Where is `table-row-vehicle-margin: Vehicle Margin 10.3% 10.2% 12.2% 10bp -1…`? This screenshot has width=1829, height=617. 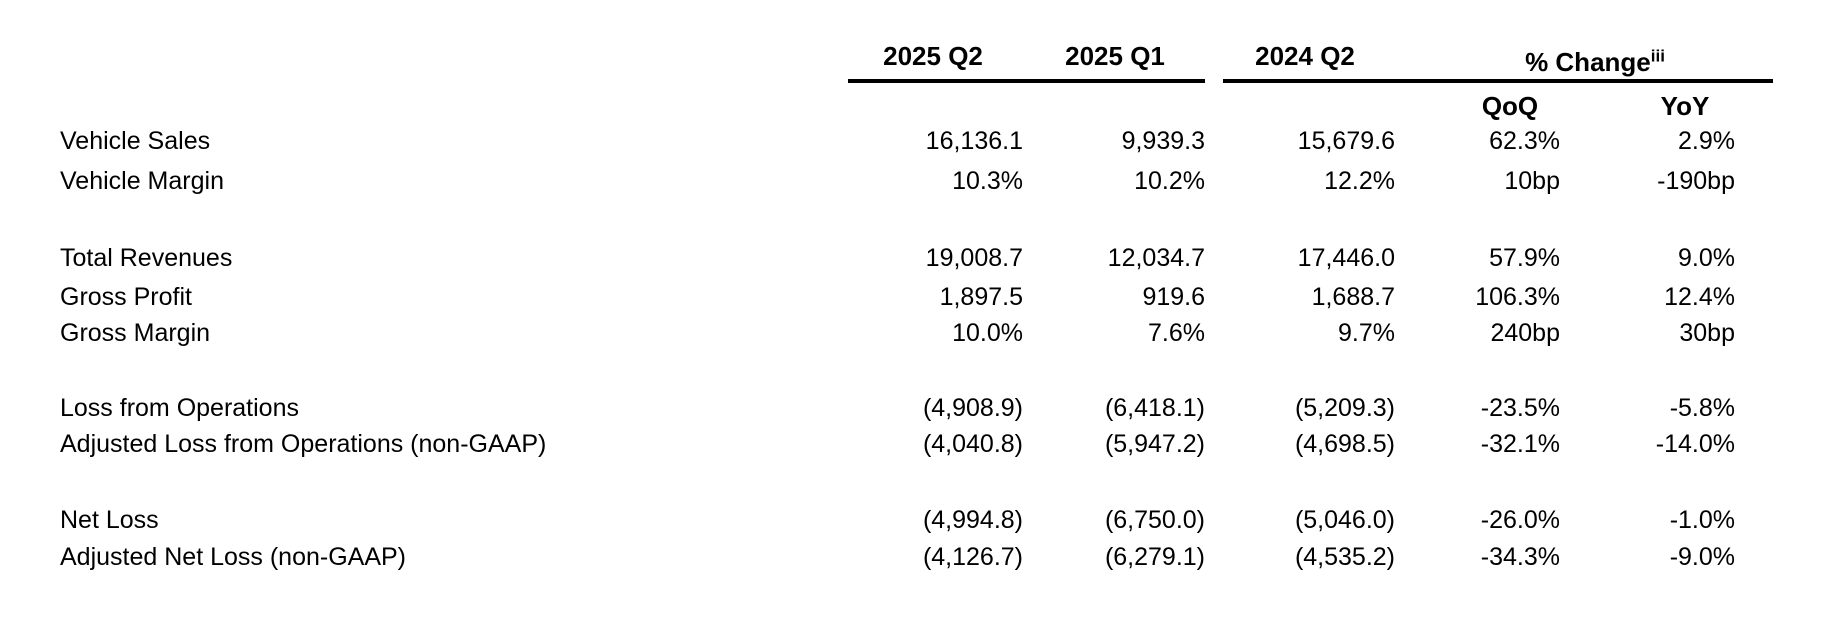 table-row-vehicle-margin: Vehicle Margin 10.3% 10.2% 12.2% 10bp -1… is located at coordinates (914, 181).